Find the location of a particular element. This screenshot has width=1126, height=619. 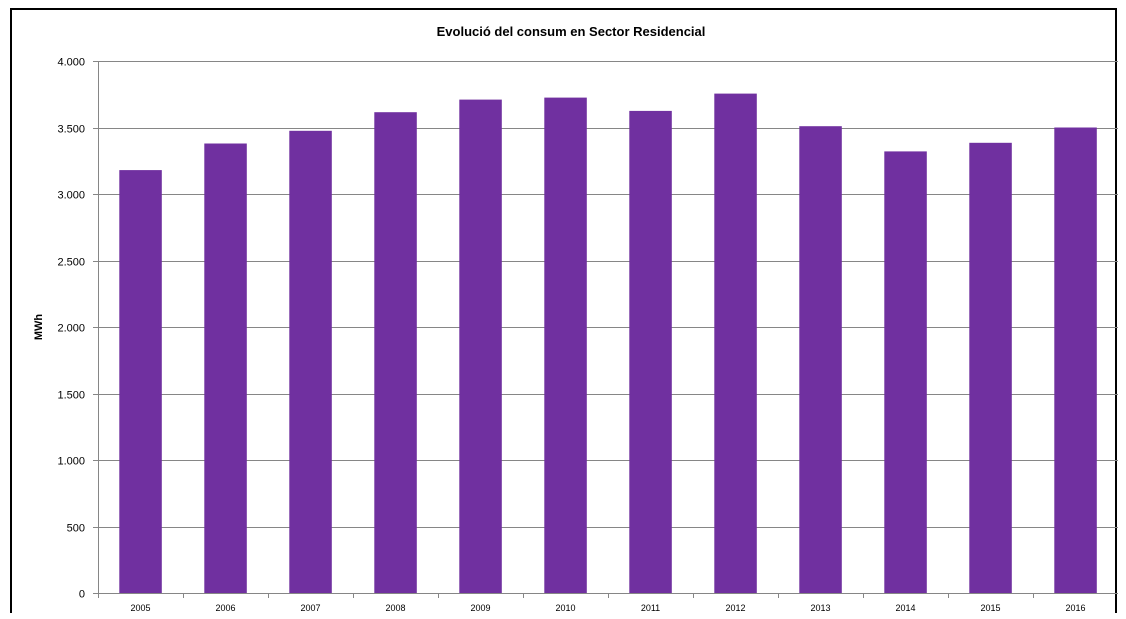

y-tick-label: 4.000 is located at coordinates (71, 63).